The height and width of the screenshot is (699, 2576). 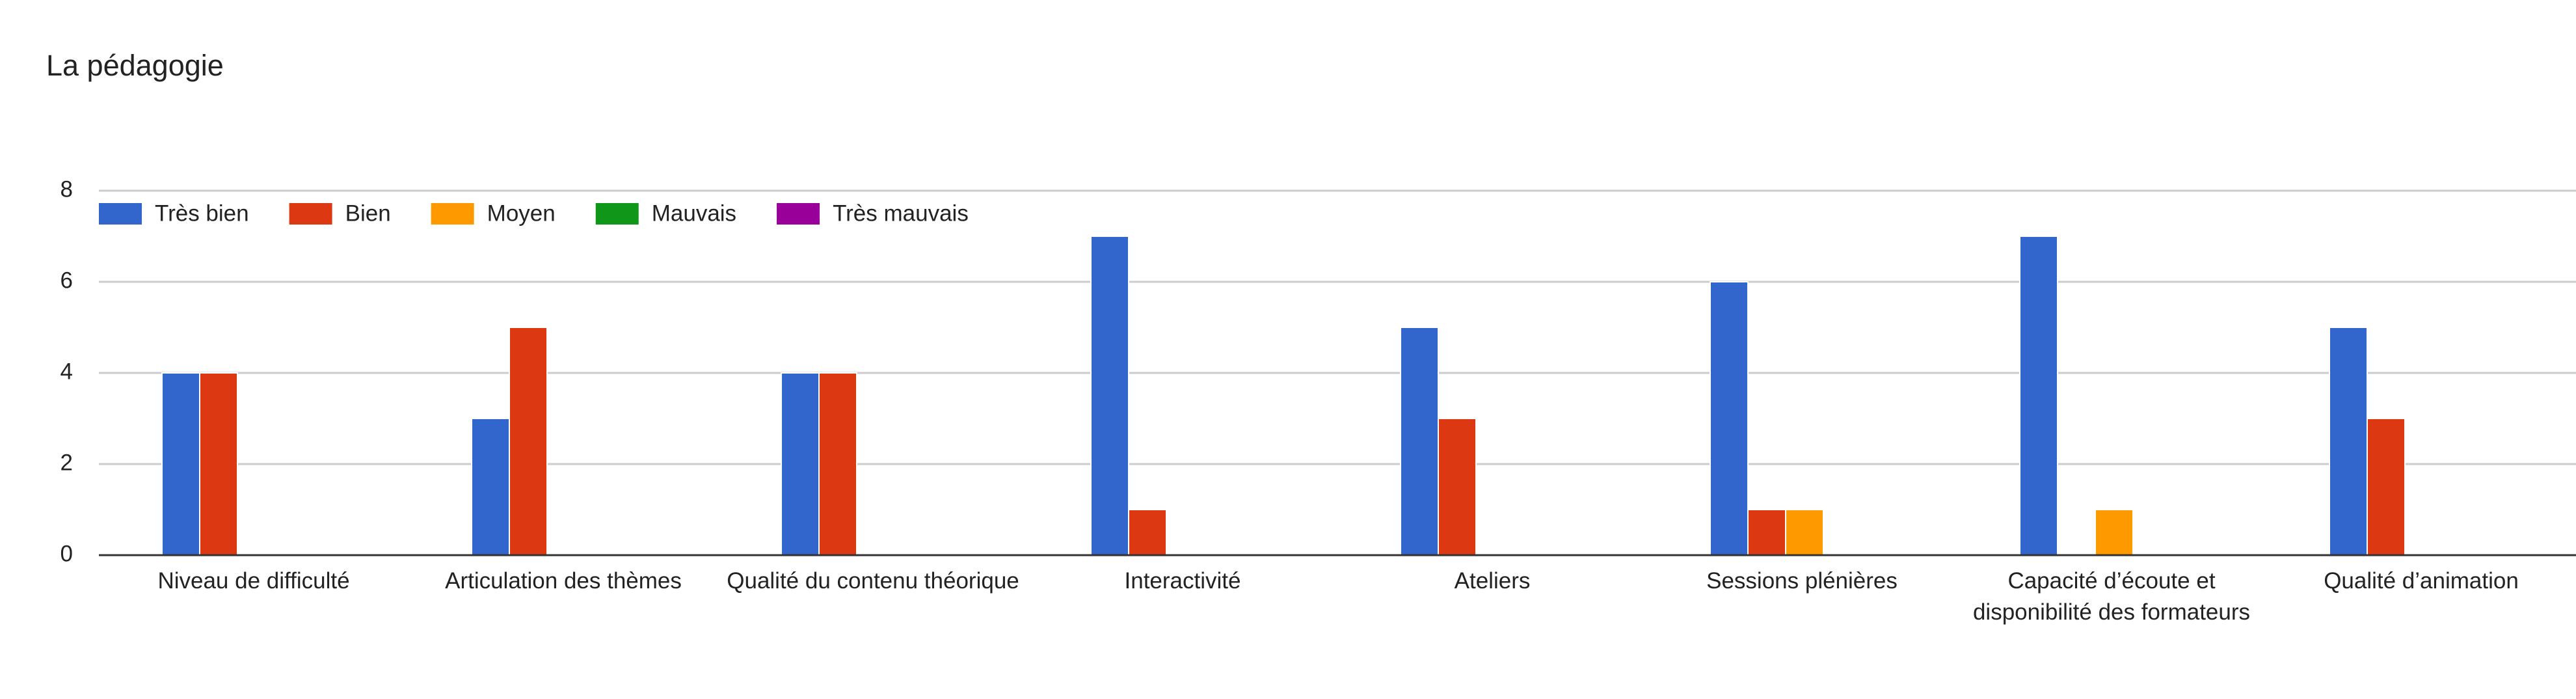 I want to click on x-tick-label: Interactivité, so click(x=1182, y=581).